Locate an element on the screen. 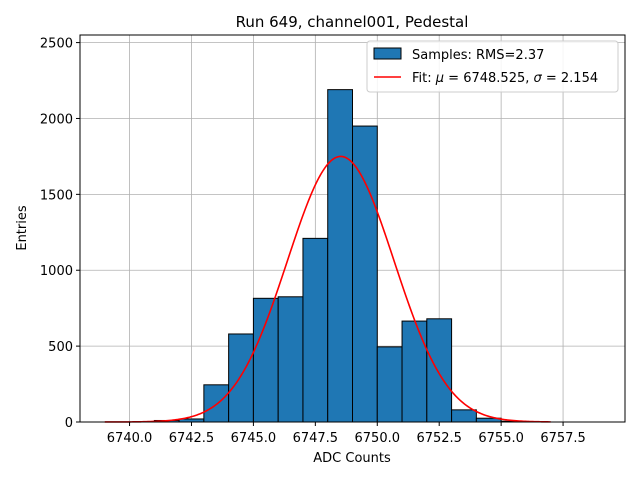 Image resolution: width=640 pixels, height=480 pixels. y-axis-ticks: 0 500 1000 1500 2000 2500 is located at coordinates (60, 234).